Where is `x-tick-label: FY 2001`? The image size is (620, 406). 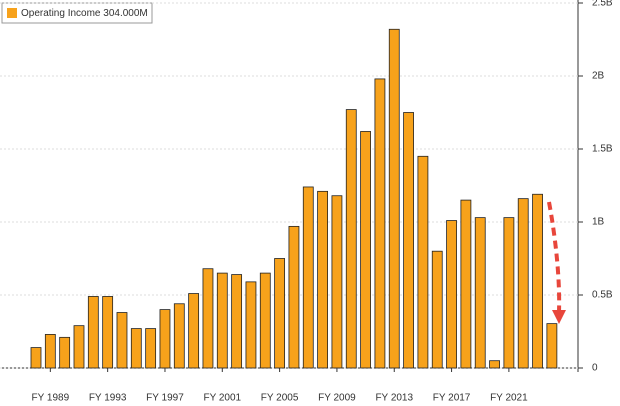 x-tick-label: FY 2001 is located at coordinates (222, 398).